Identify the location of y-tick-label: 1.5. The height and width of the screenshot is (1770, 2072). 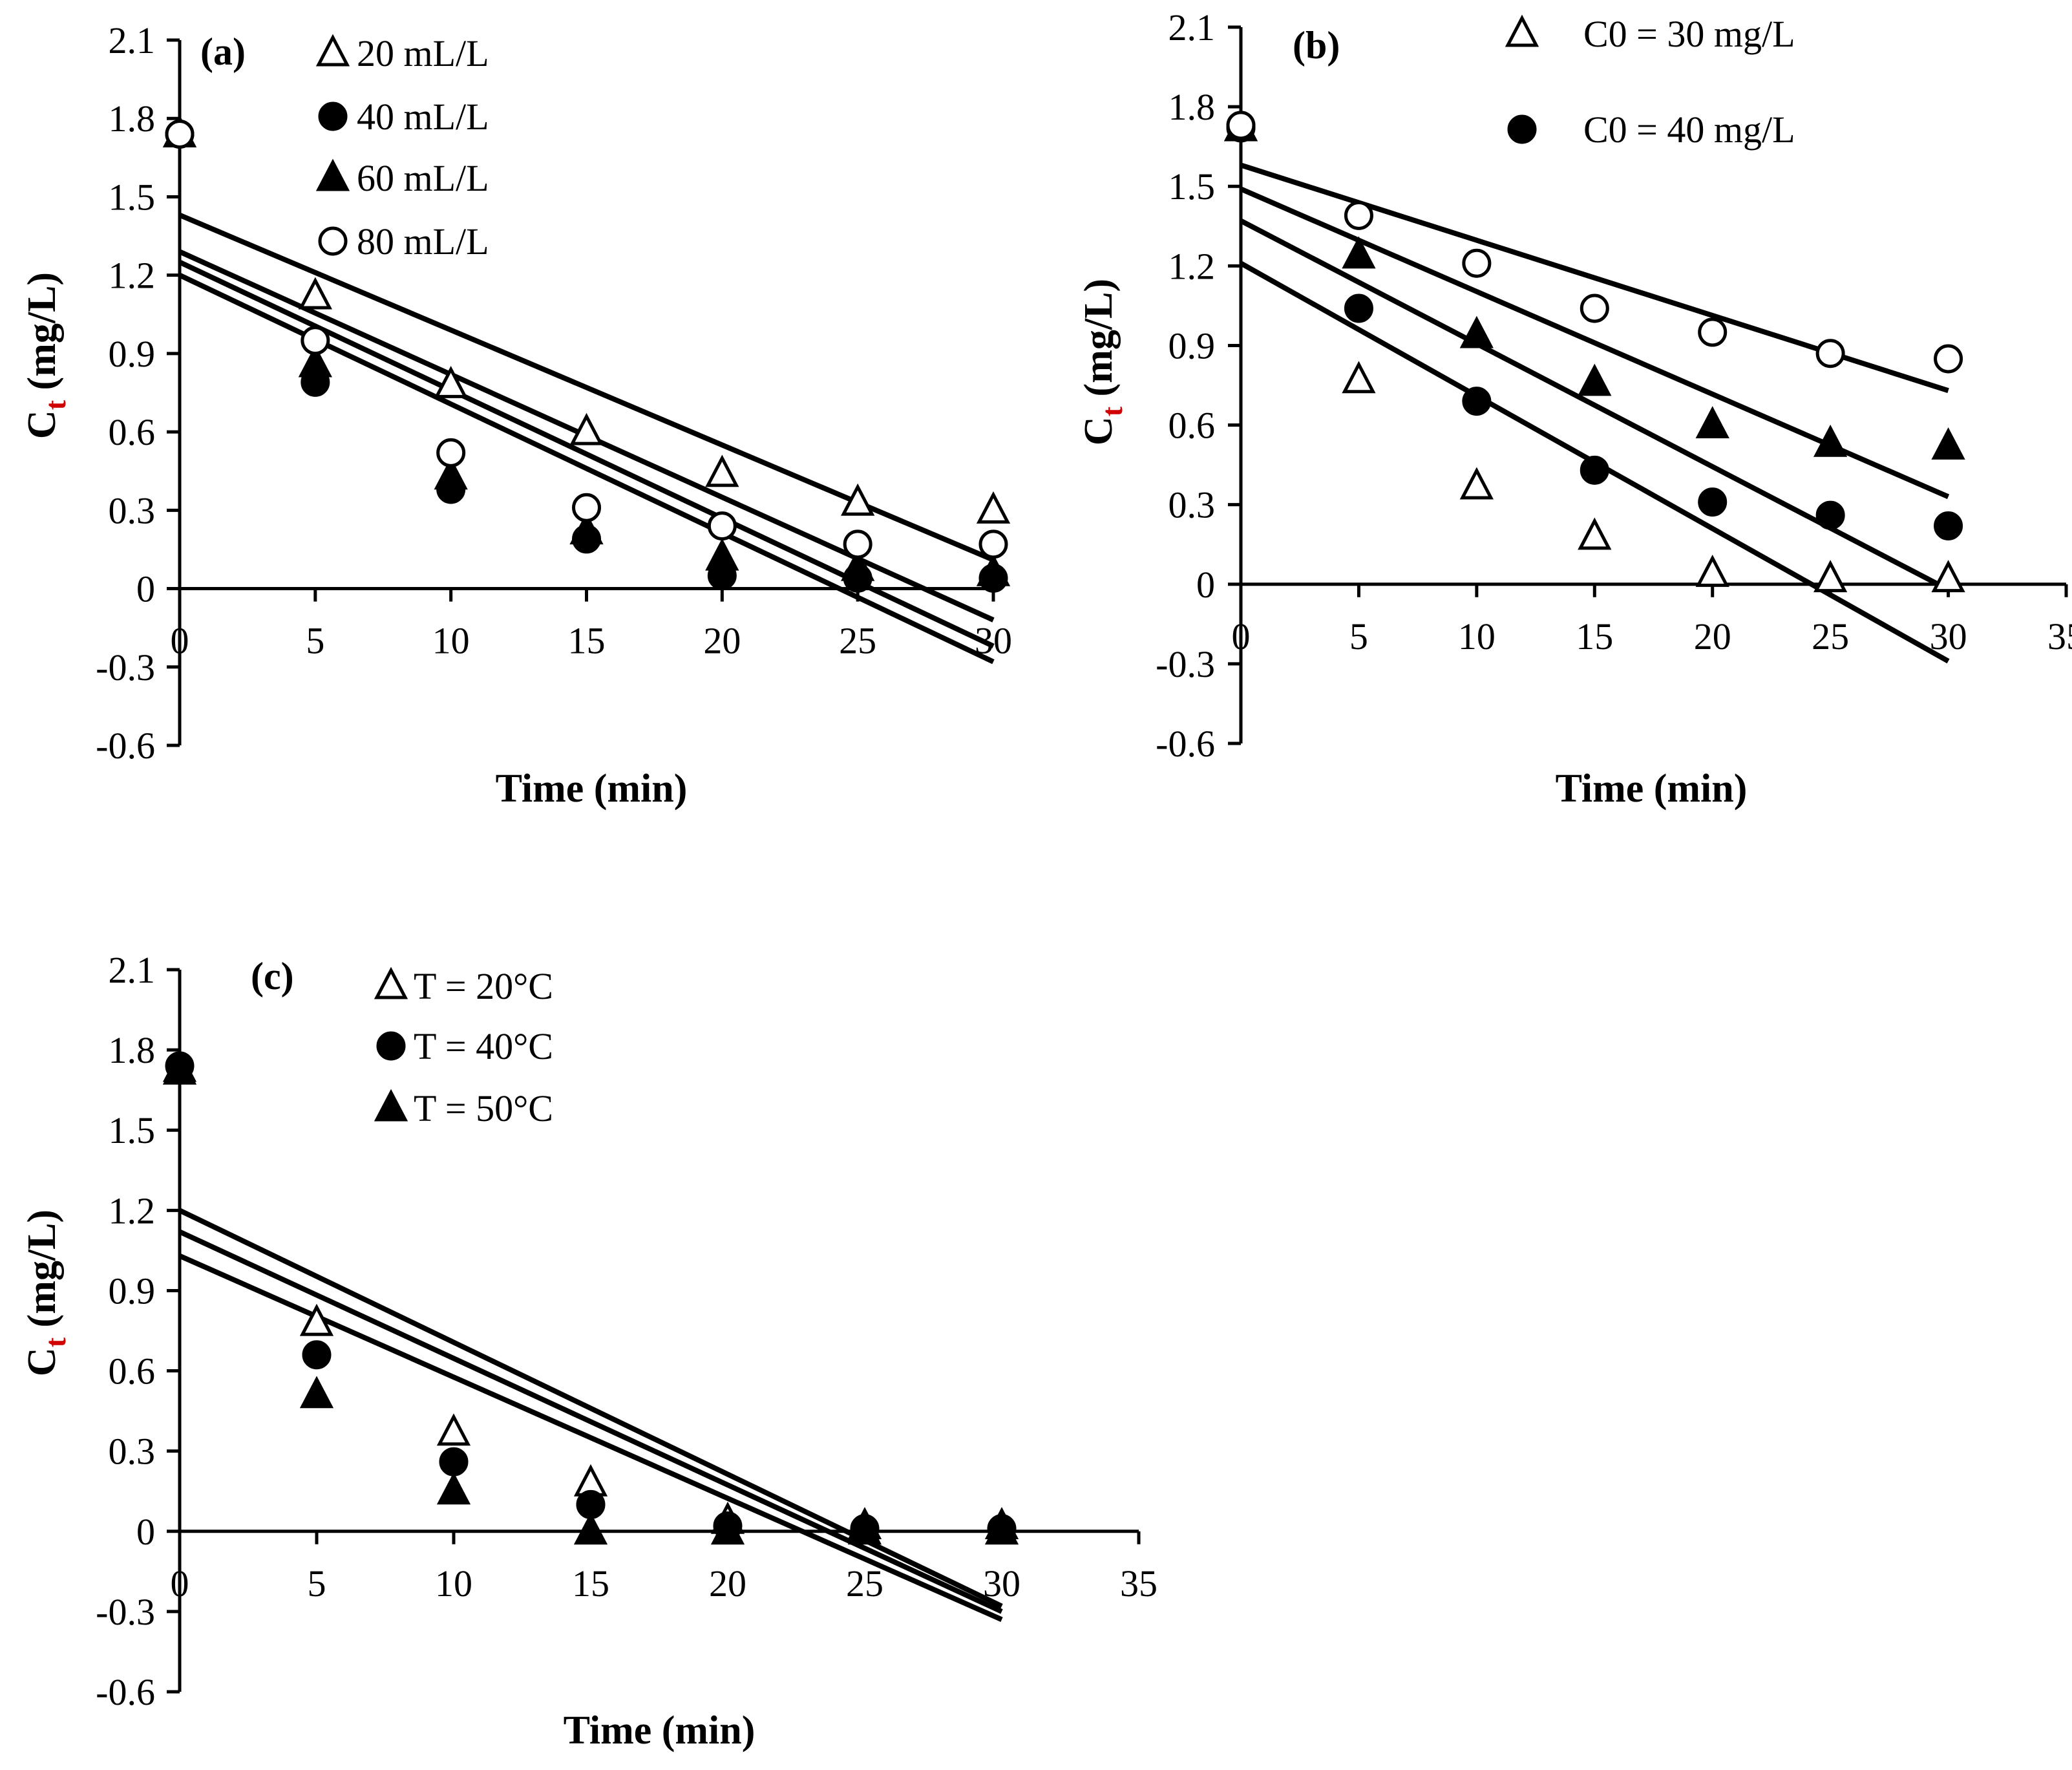
(1192, 186).